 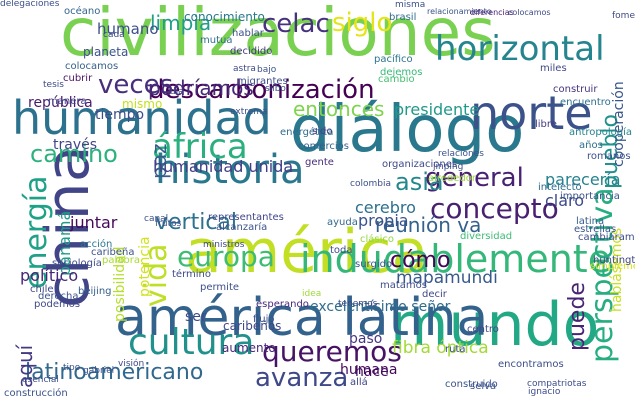 What do you see at coordinates (494, 208) in the screenshot?
I see `word-concepto: concepto` at bounding box center [494, 208].